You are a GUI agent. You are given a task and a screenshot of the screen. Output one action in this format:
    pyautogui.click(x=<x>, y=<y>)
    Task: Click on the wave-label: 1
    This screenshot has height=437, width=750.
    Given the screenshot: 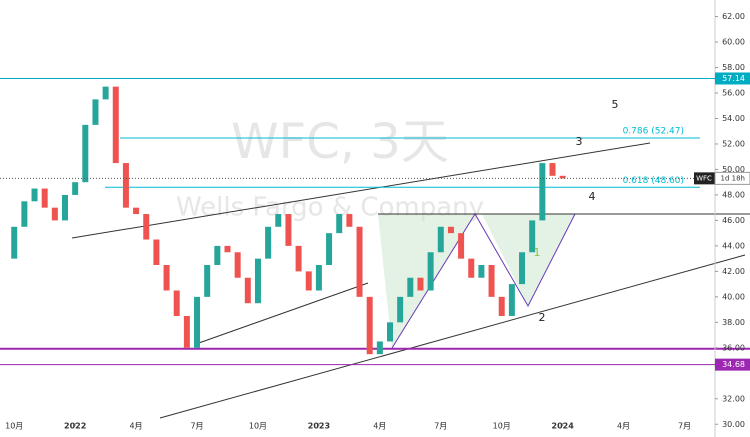 What is the action you would take?
    pyautogui.click(x=537, y=252)
    